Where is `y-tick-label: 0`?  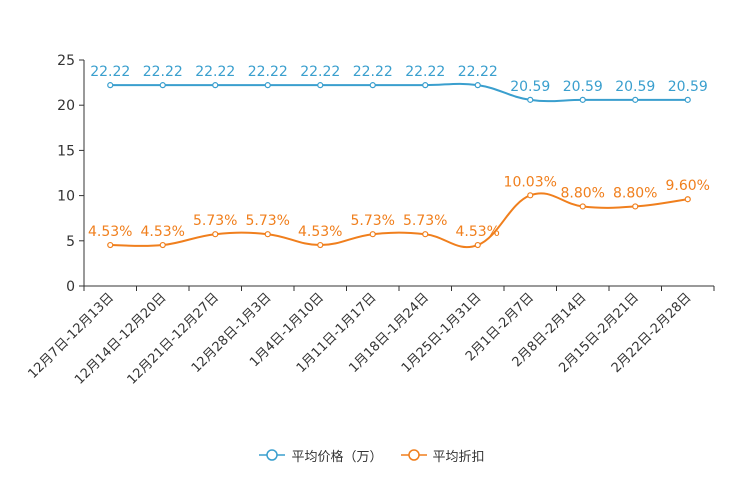 y-tick-label: 0 is located at coordinates (70, 287).